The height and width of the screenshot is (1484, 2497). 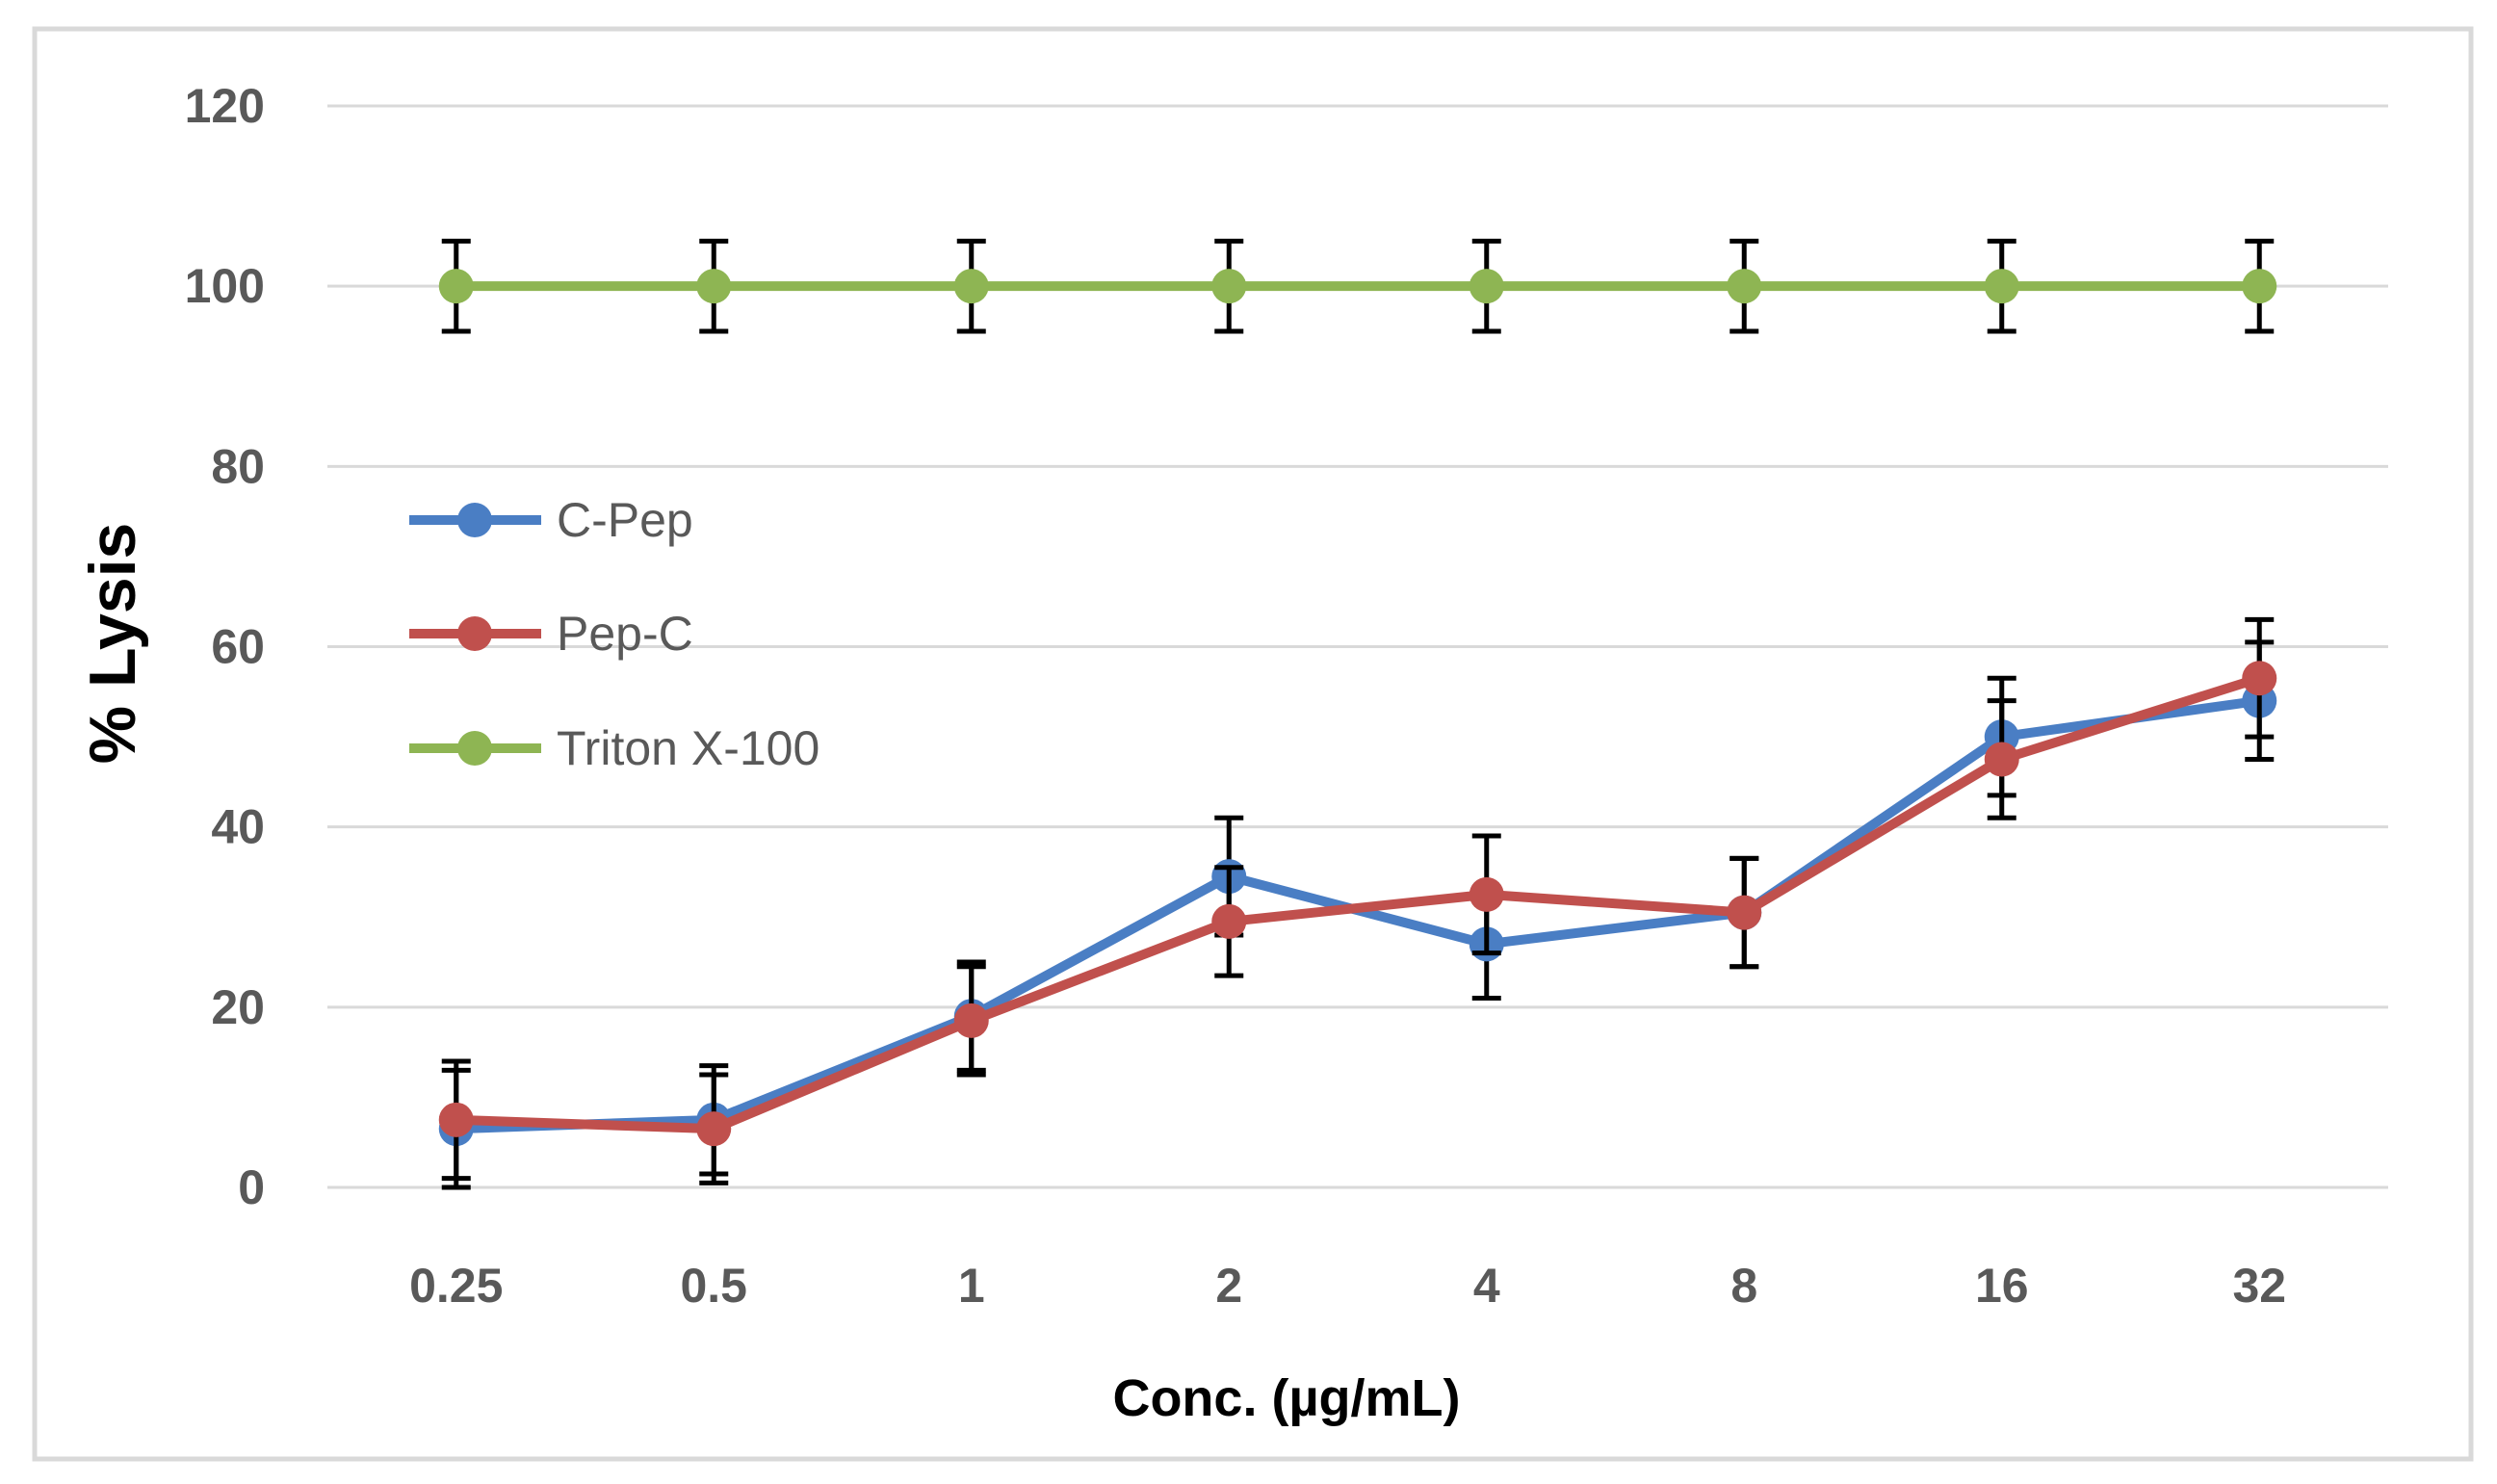 I want to click on legend-label: C-Pep, so click(x=625, y=520).